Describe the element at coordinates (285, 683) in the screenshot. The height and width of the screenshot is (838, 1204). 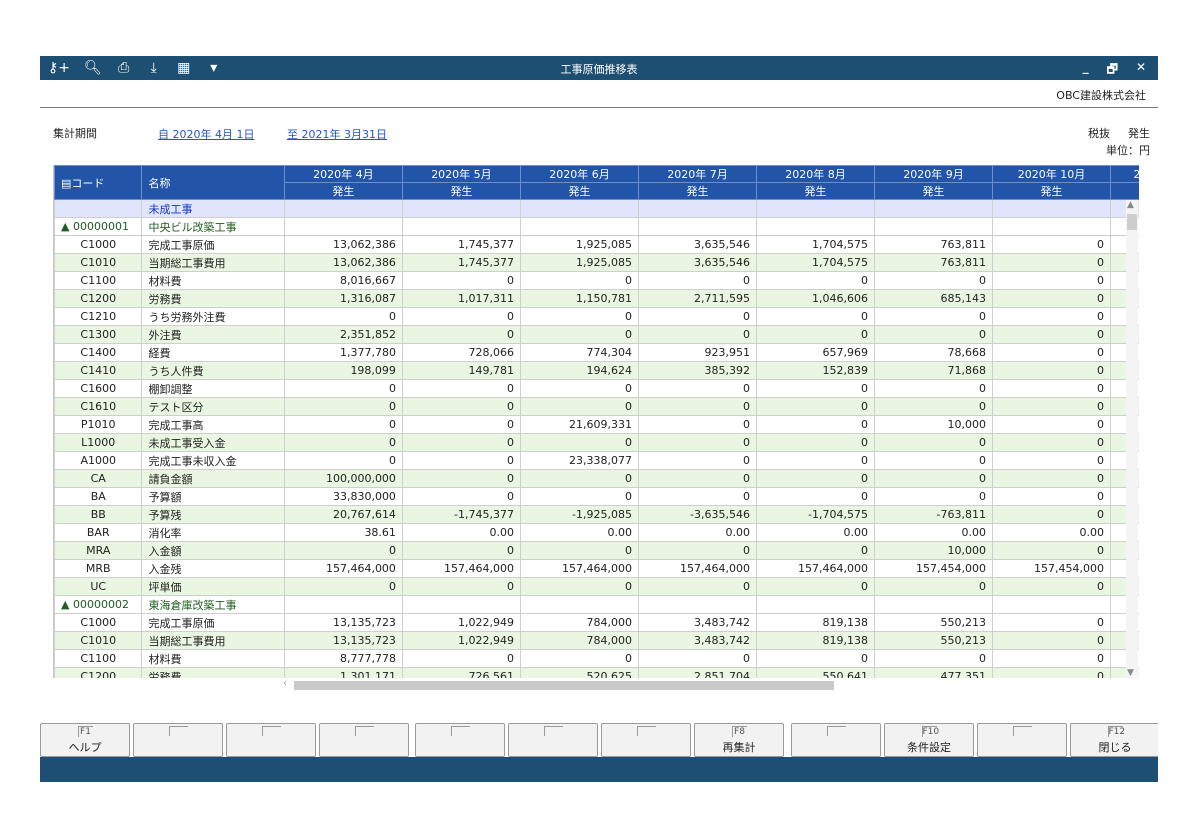
I see `scroll-left-icon: ‹` at that location.